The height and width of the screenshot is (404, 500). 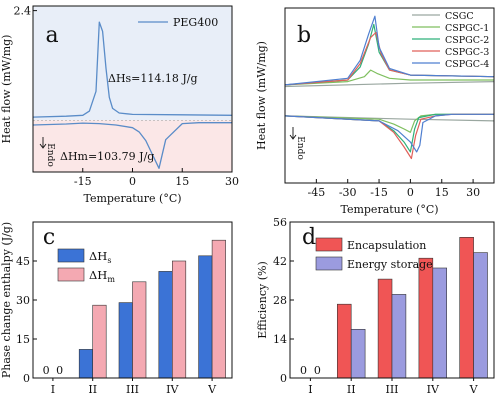 What do you see at coordinates (386, 245) in the screenshot?
I see `legend-label: Encapsulation` at bounding box center [386, 245].